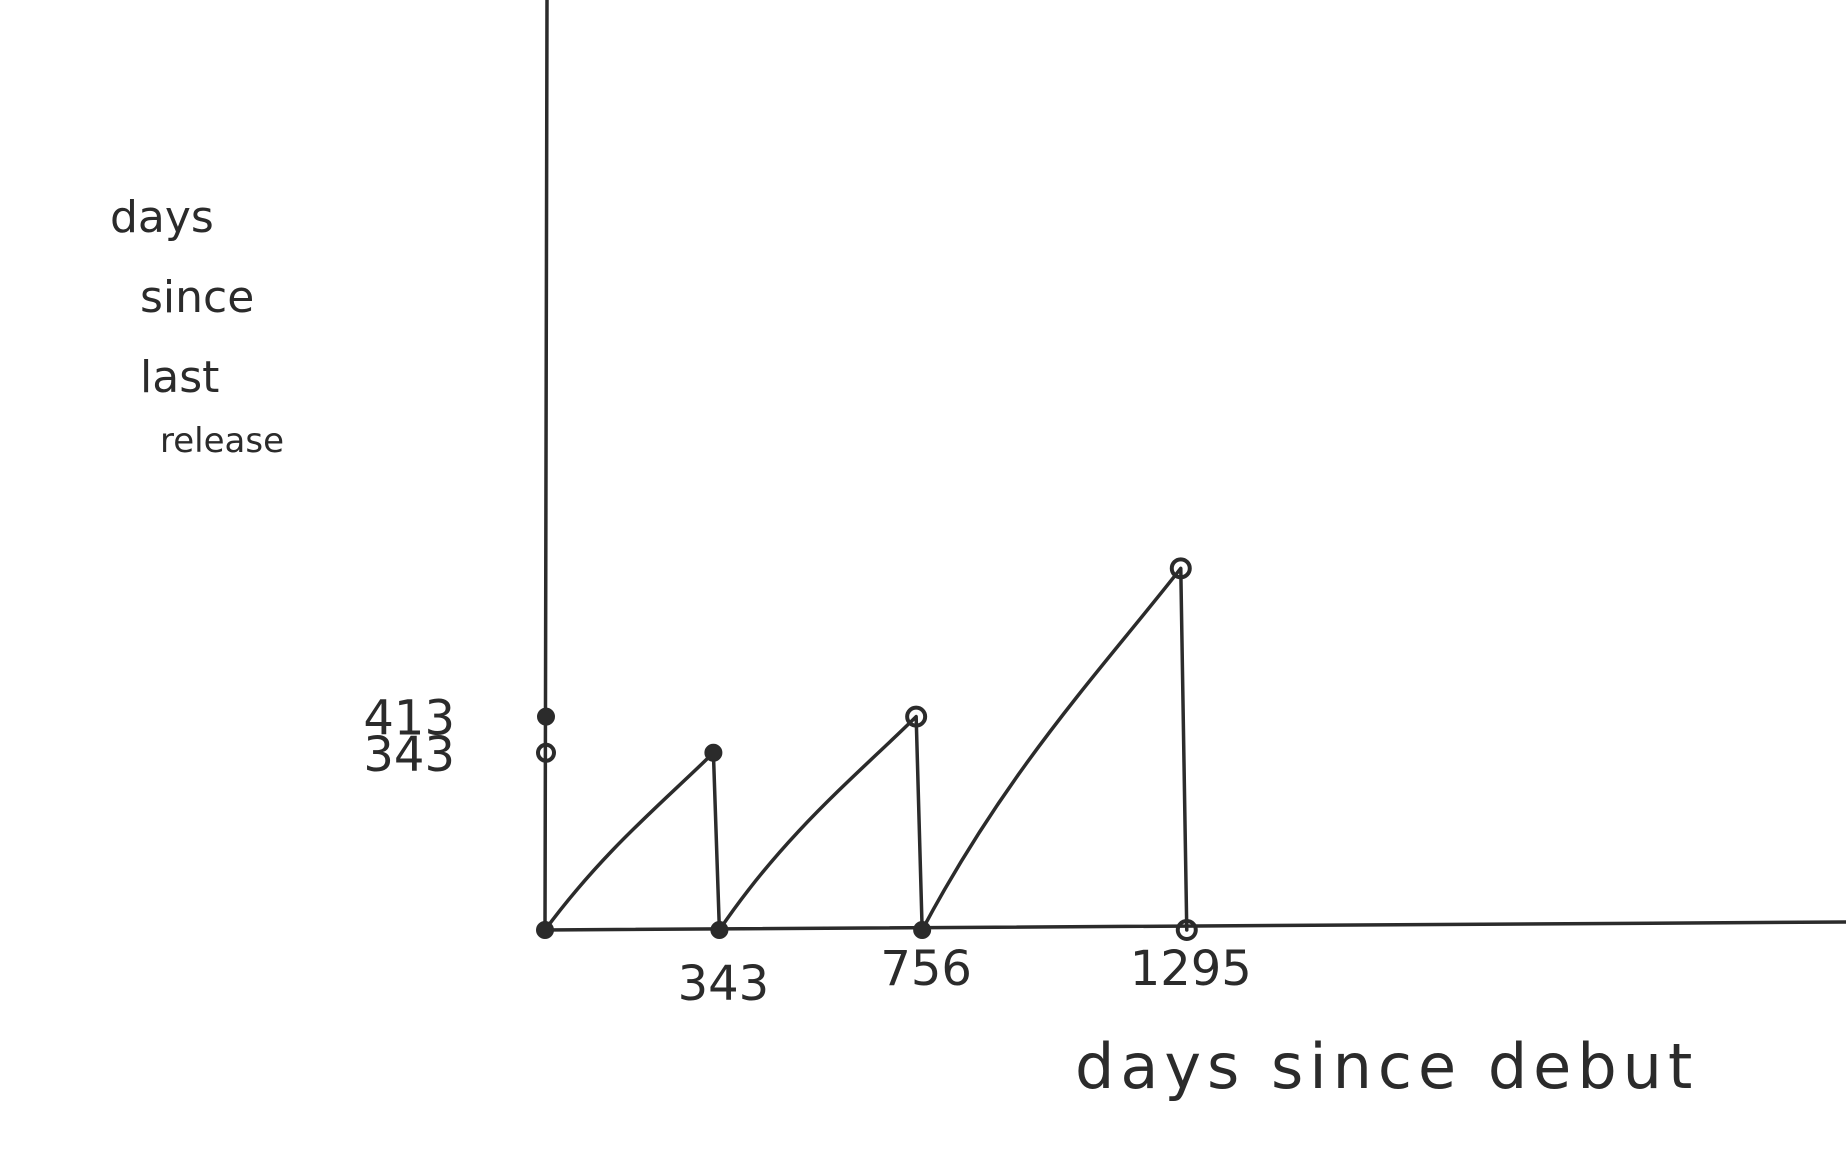 This screenshot has width=1846, height=1150. Describe the element at coordinates (222, 441) in the screenshot. I see `y-axis-label-line-4: release` at that location.